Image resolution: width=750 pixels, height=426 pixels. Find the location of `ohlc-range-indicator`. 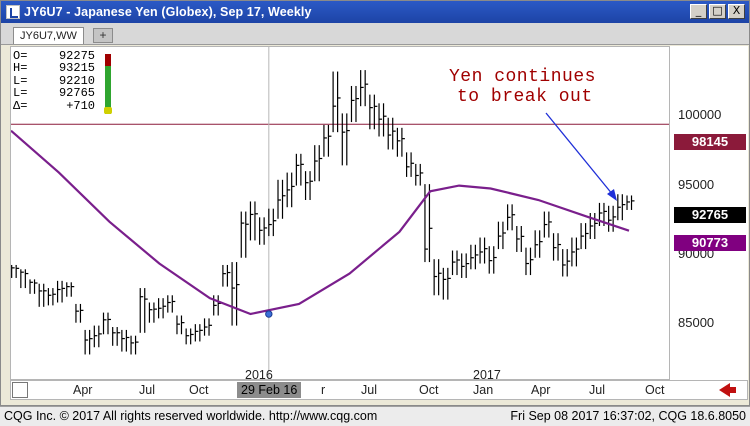

ohlc-range-indicator is located at coordinates (108, 84).